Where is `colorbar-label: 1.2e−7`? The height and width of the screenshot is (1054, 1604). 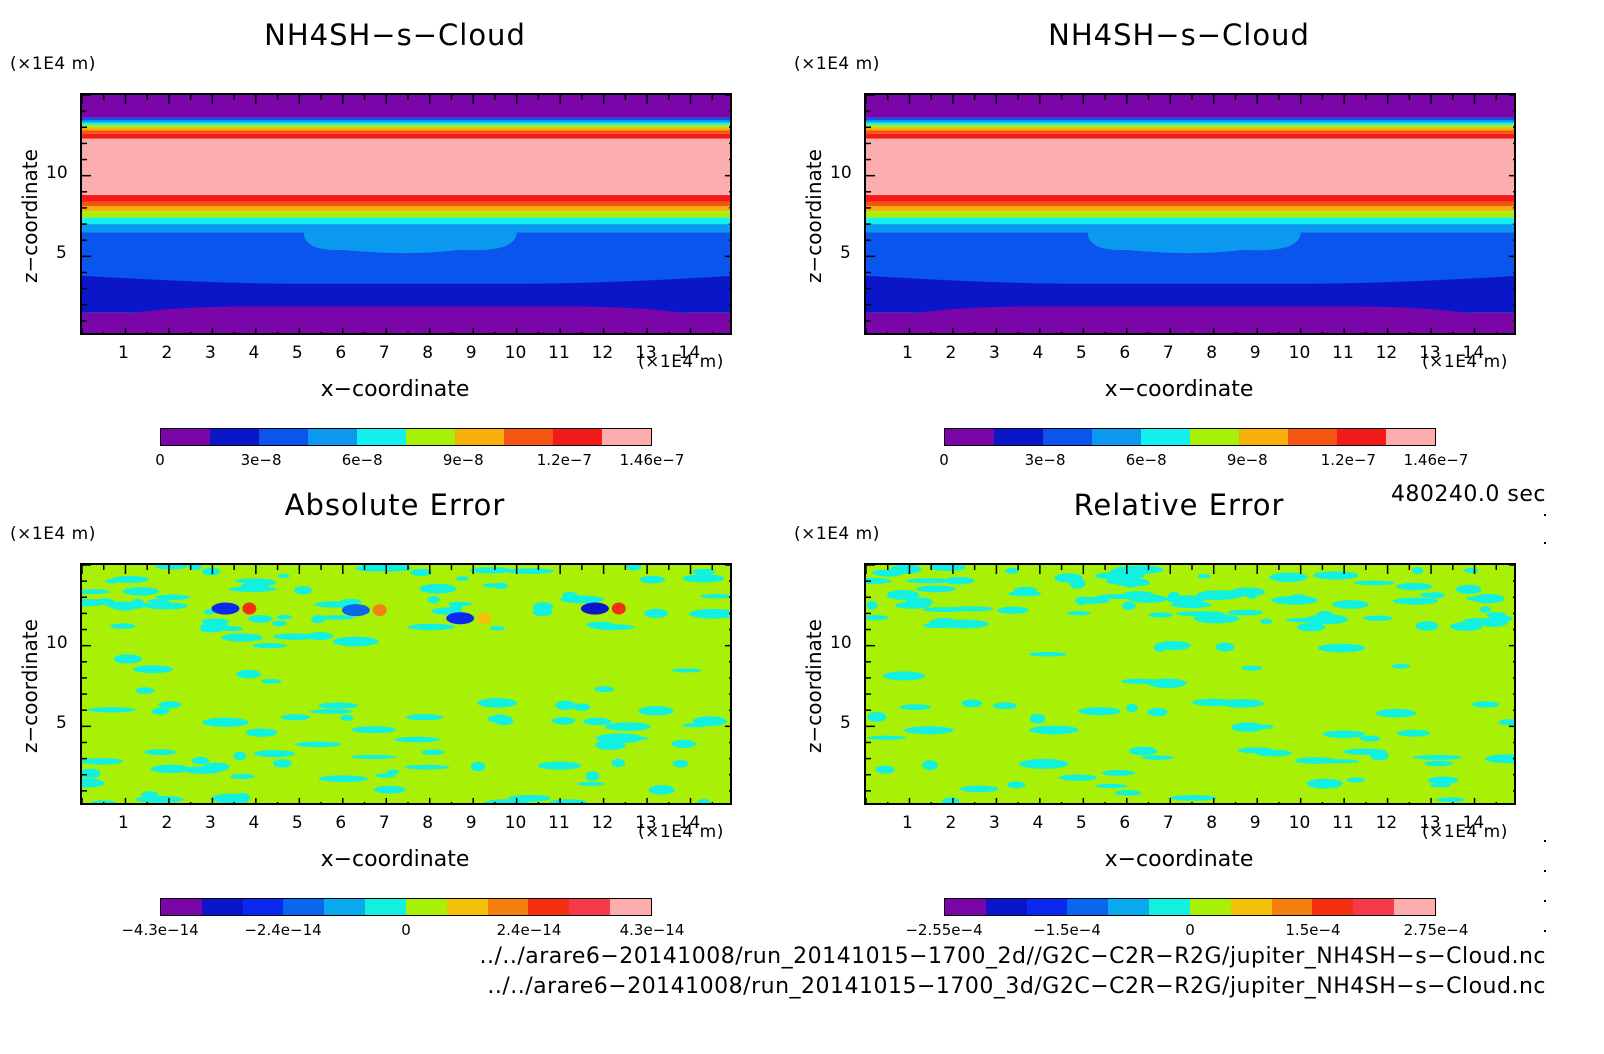 colorbar-label: 1.2e−7 is located at coordinates (1348, 460).